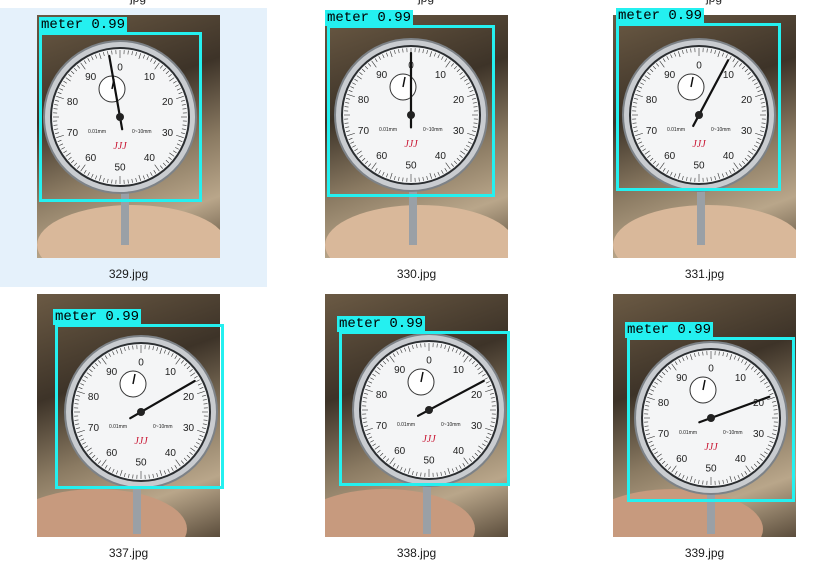 The image size is (833, 569). What do you see at coordinates (669, 330) in the screenshot?
I see `detection-label-339: meter 0.99` at bounding box center [669, 330].